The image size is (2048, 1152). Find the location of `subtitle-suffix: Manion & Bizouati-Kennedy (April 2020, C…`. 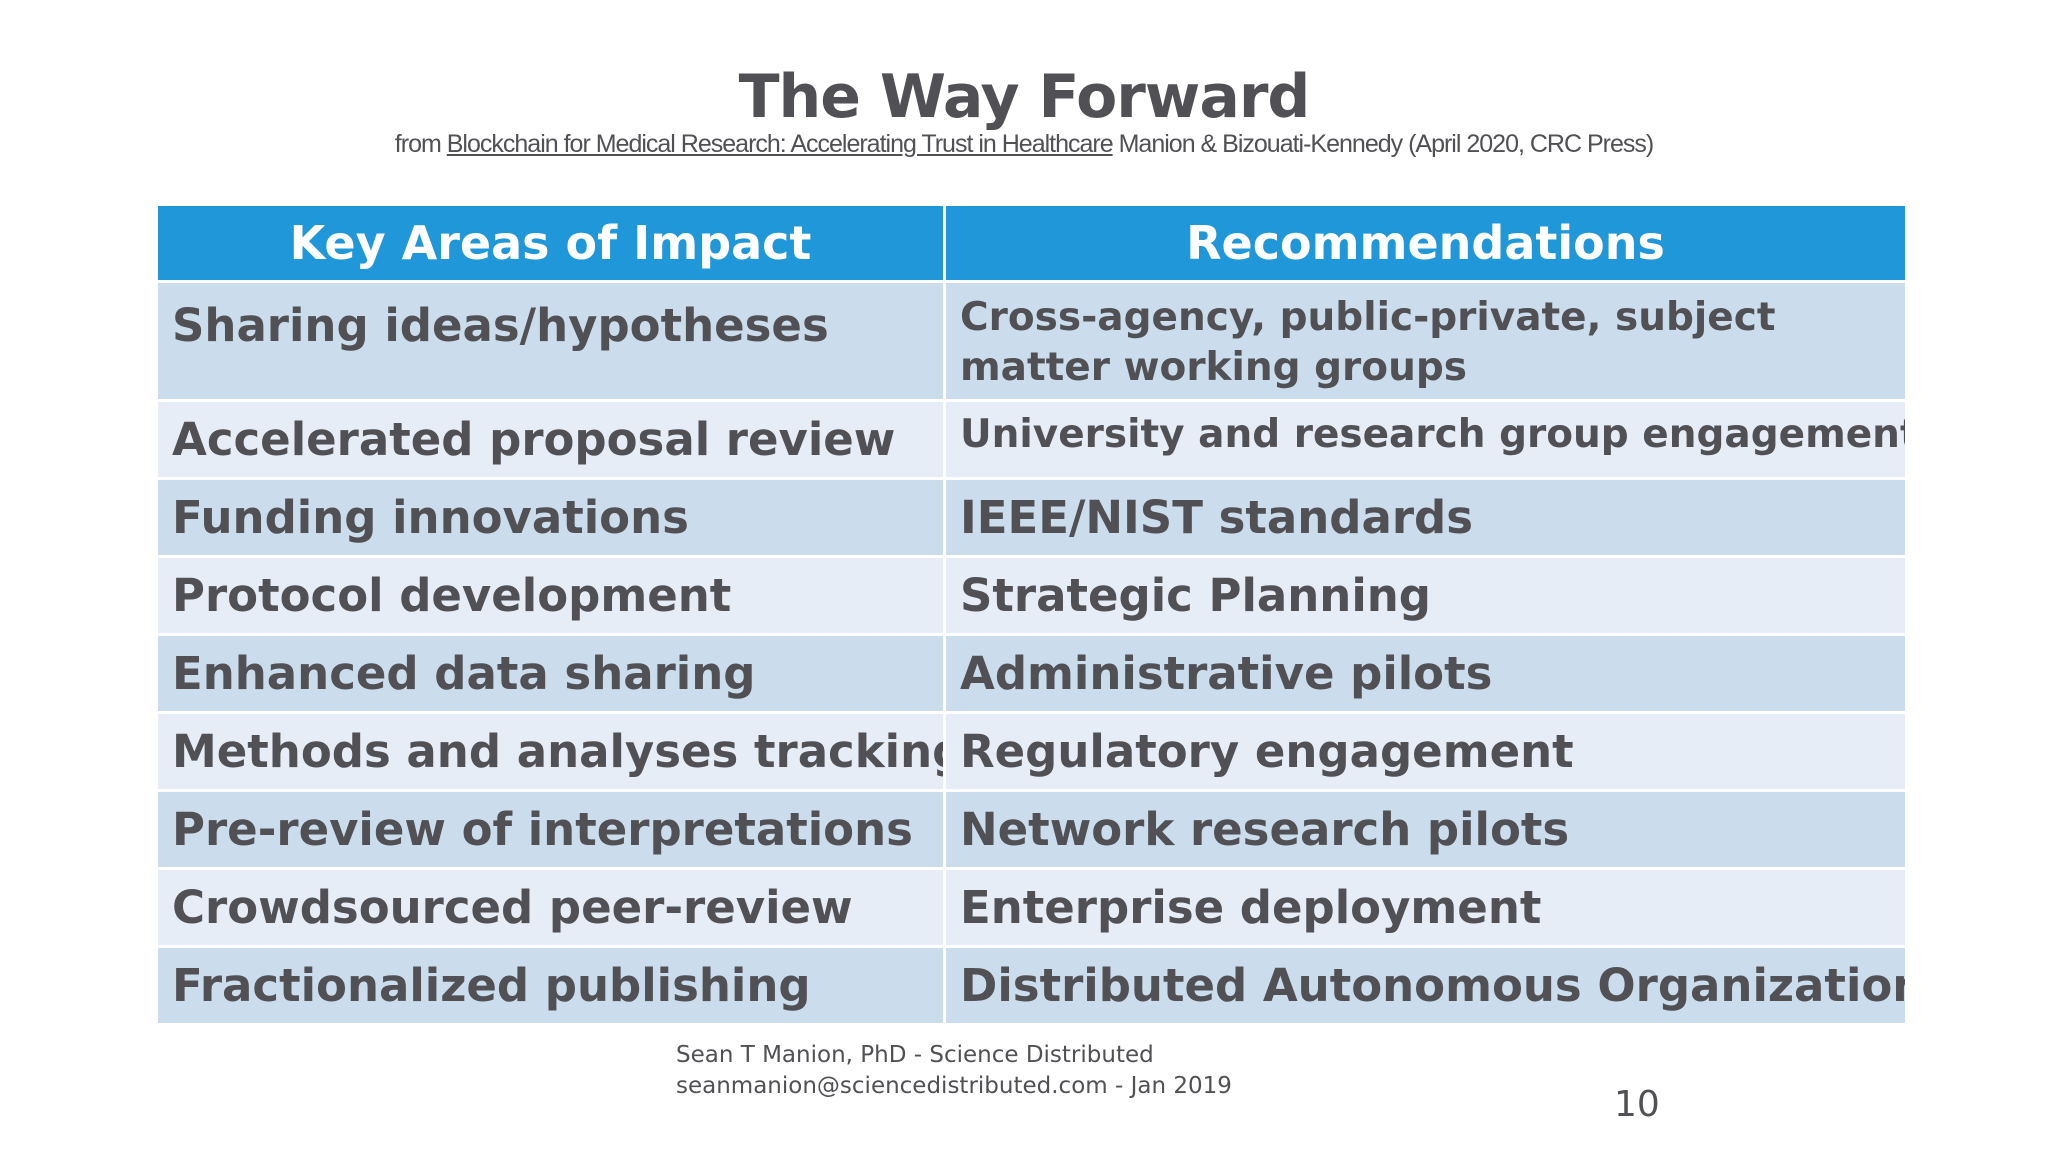

subtitle-suffix: Manion & Bizouati-Kennedy (April 2020, C… is located at coordinates (1386, 144).